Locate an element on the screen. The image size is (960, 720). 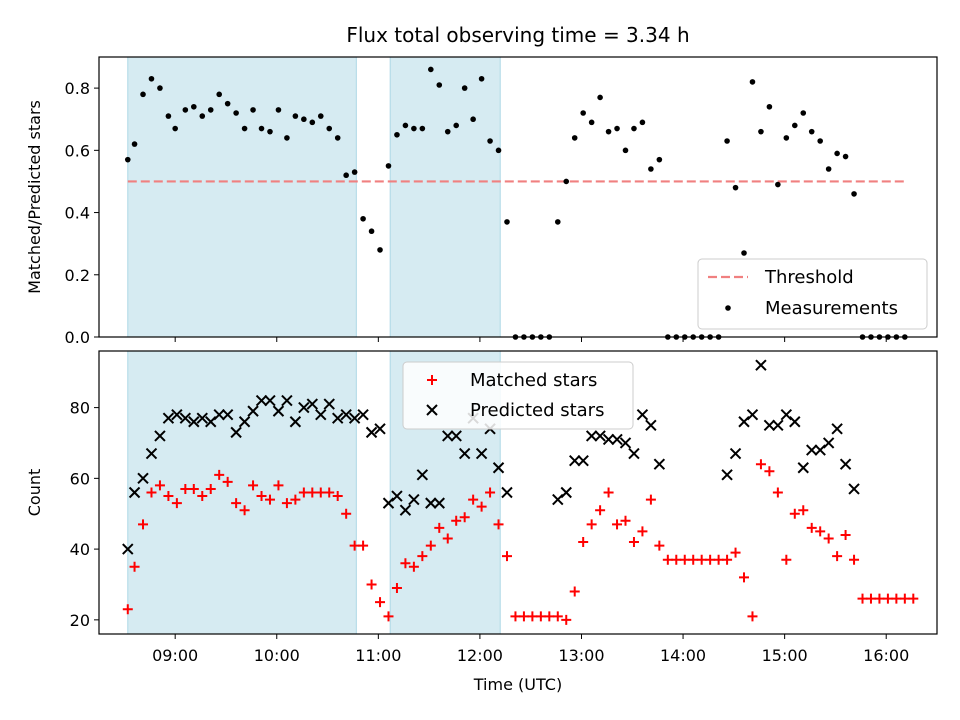
x-tick-label: 16:00 is located at coordinates (886, 655).